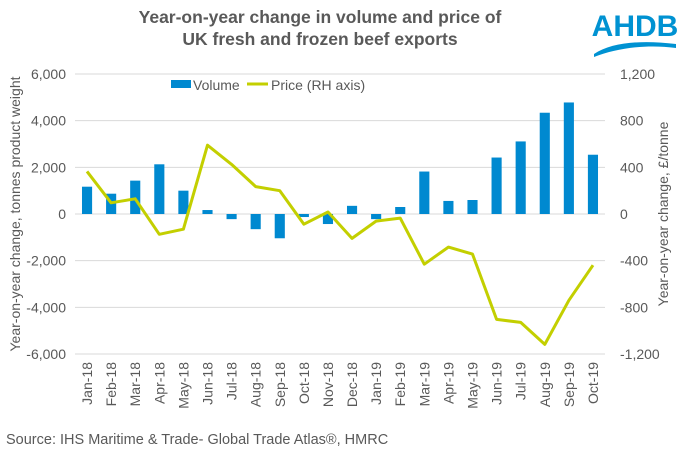  I want to click on x-tick-label: Oct-18, so click(304, 383).